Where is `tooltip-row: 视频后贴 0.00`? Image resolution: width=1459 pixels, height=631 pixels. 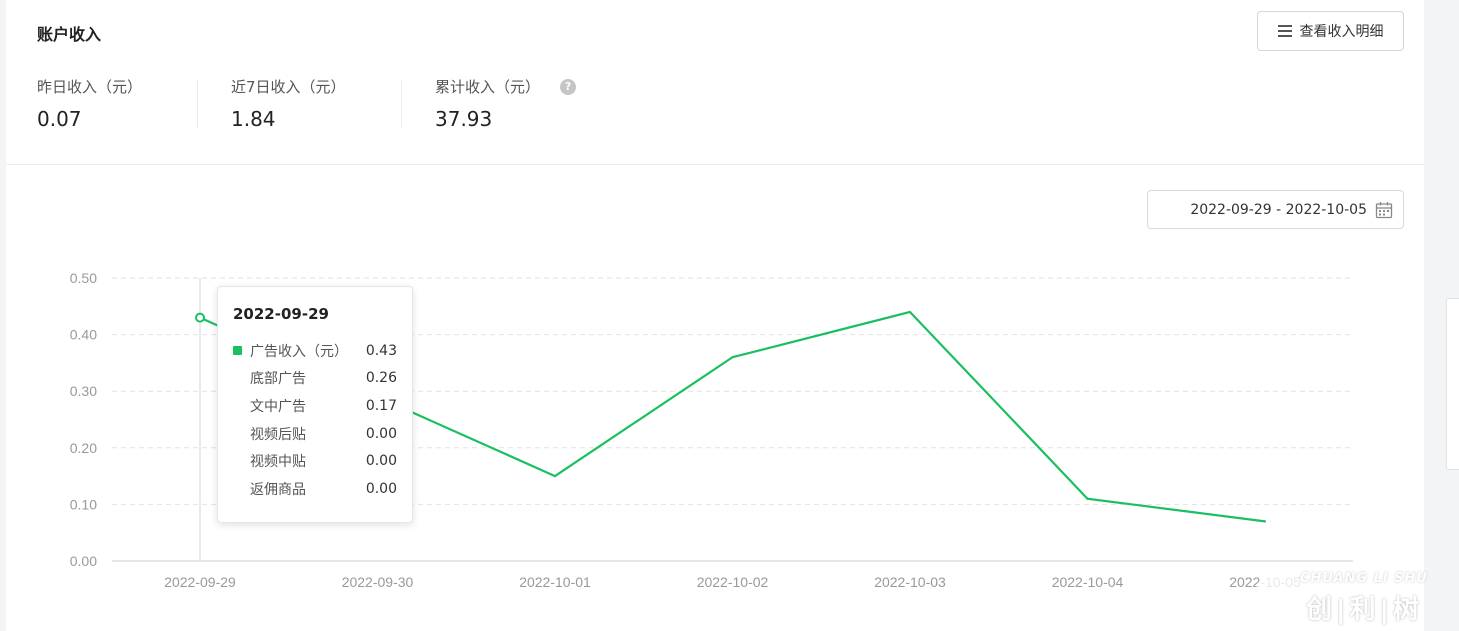
tooltip-row: 视频后贴 0.00 is located at coordinates (315, 434).